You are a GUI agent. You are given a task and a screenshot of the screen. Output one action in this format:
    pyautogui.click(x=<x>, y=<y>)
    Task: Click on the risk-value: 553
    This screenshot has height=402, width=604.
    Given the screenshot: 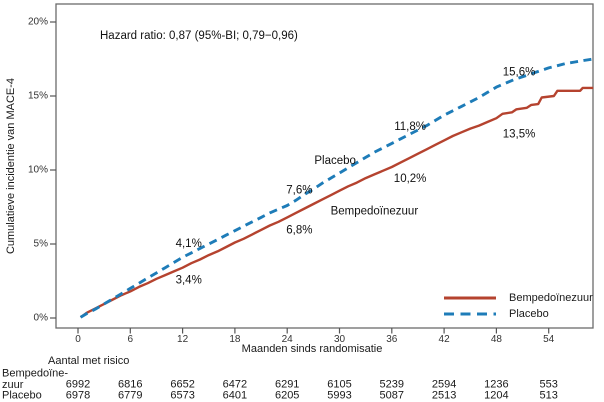 What is the action you would take?
    pyautogui.click(x=549, y=385)
    